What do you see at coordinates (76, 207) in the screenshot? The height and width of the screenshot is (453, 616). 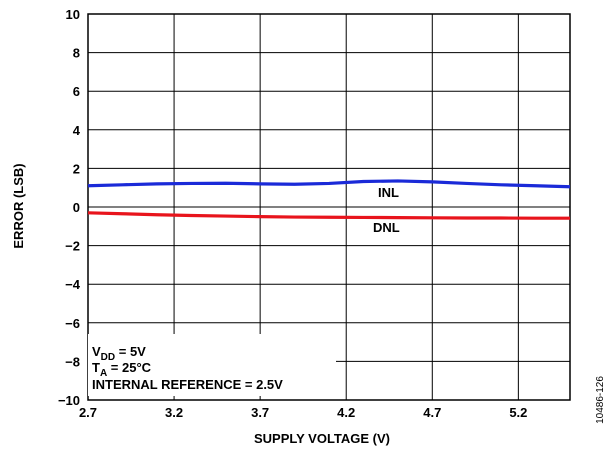 I see `y-tick-label: 0` at bounding box center [76, 207].